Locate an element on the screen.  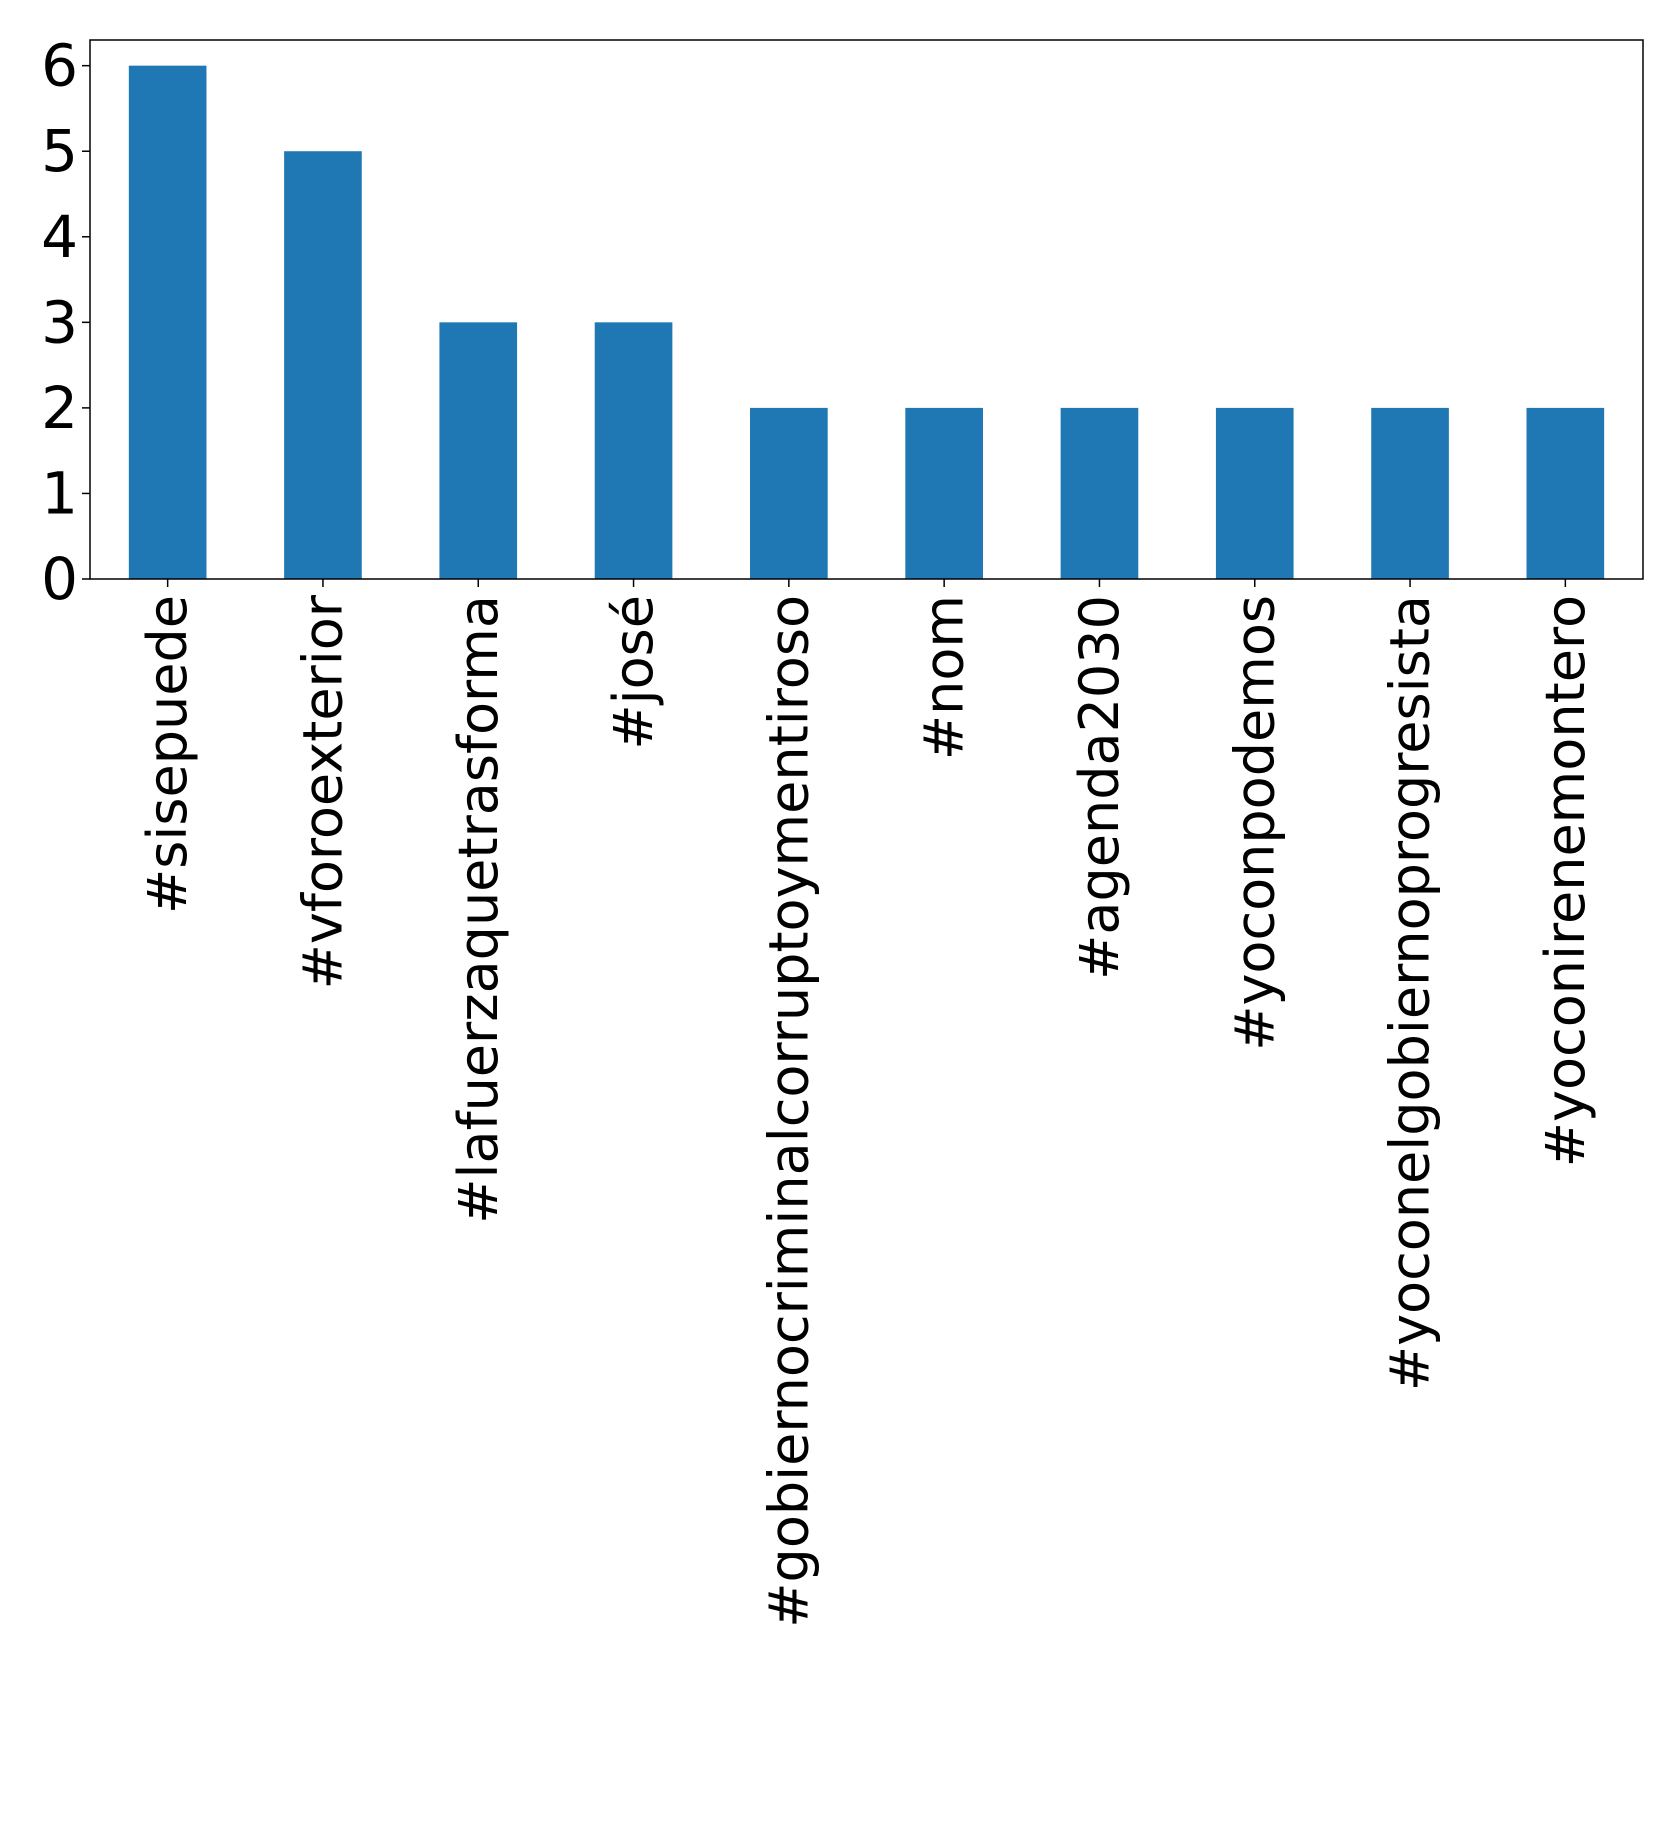
y-tick-label: 5 is located at coordinates (59, 151).